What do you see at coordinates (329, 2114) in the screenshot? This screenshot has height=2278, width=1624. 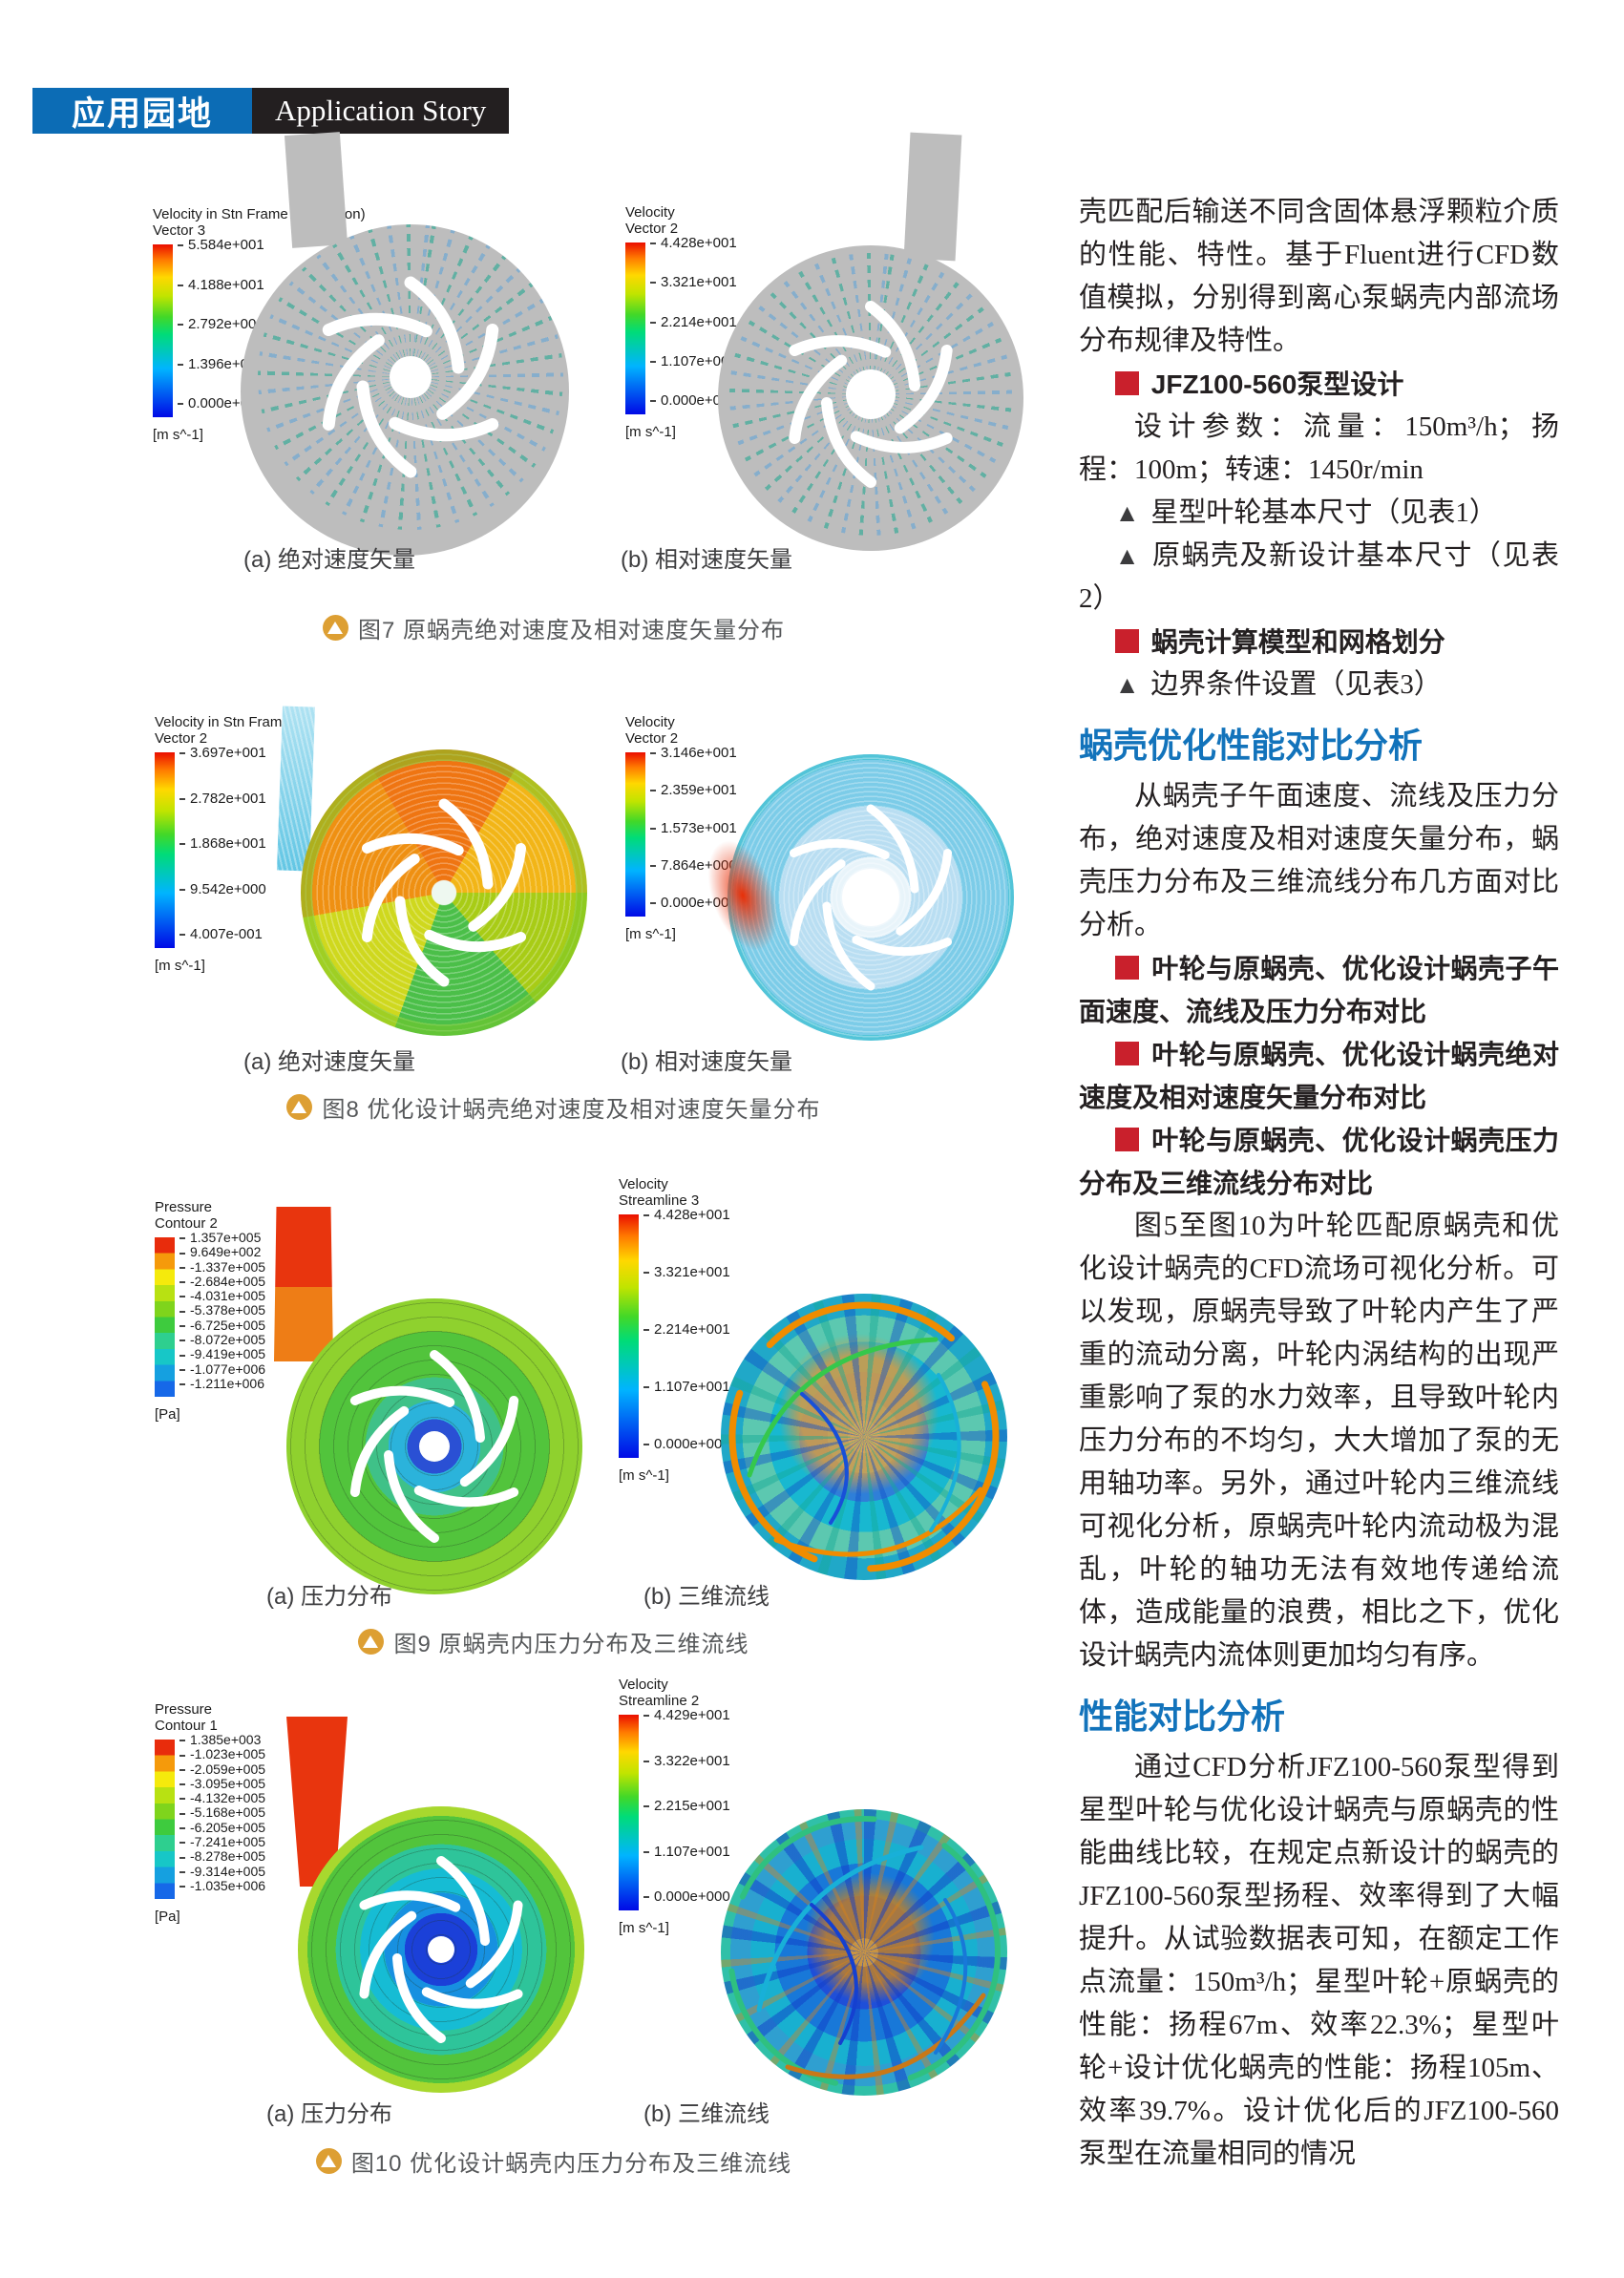 I see `fig10-panel-a-label: (a) 压力分布` at bounding box center [329, 2114].